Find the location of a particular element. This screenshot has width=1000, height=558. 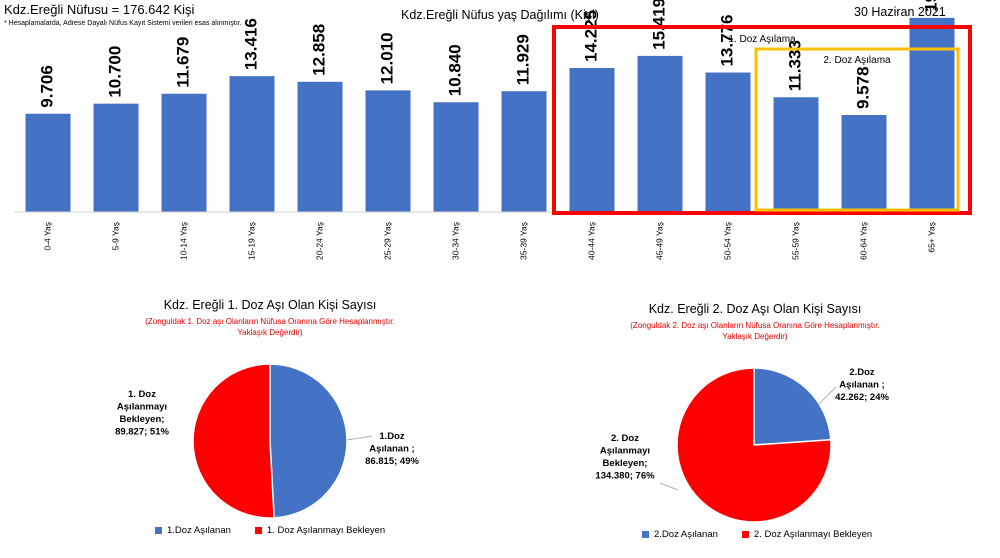

bar-value-label: 13.416 is located at coordinates (250, 44).